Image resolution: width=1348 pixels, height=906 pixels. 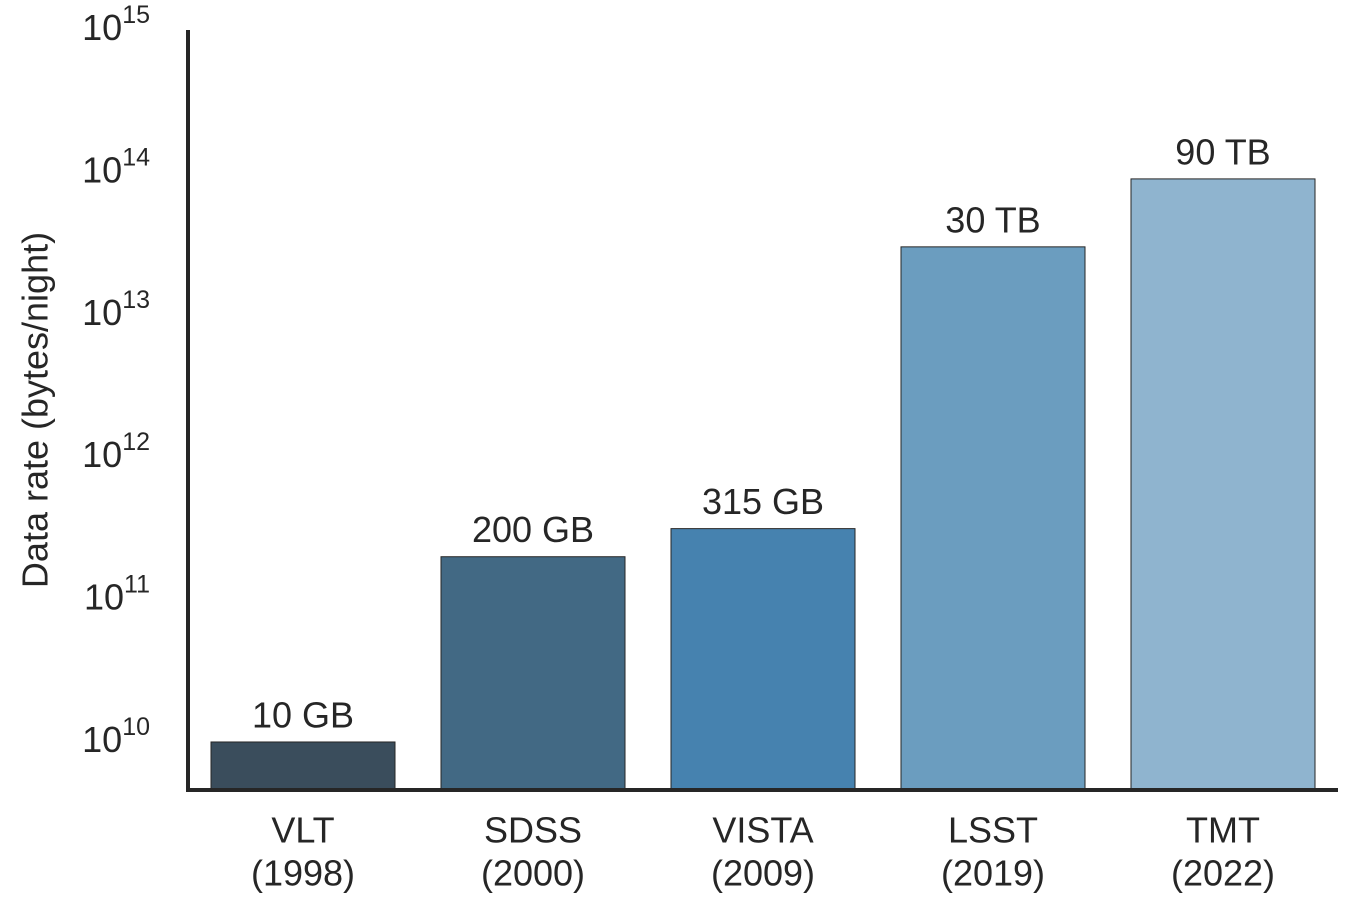 I want to click on y-tick-label: 1011, so click(x=117, y=593).